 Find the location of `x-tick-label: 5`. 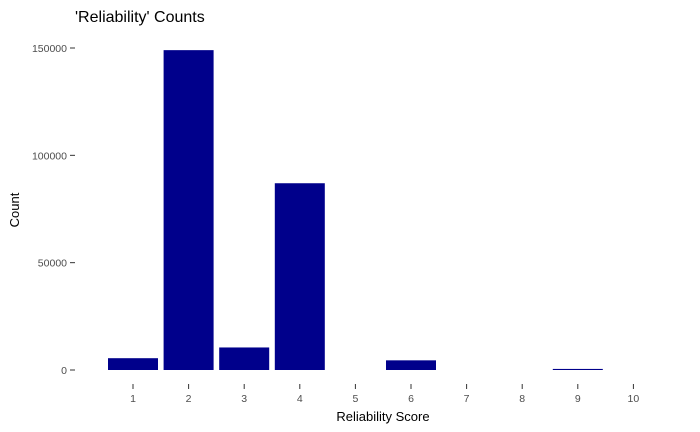

x-tick-label: 5 is located at coordinates (355, 399).